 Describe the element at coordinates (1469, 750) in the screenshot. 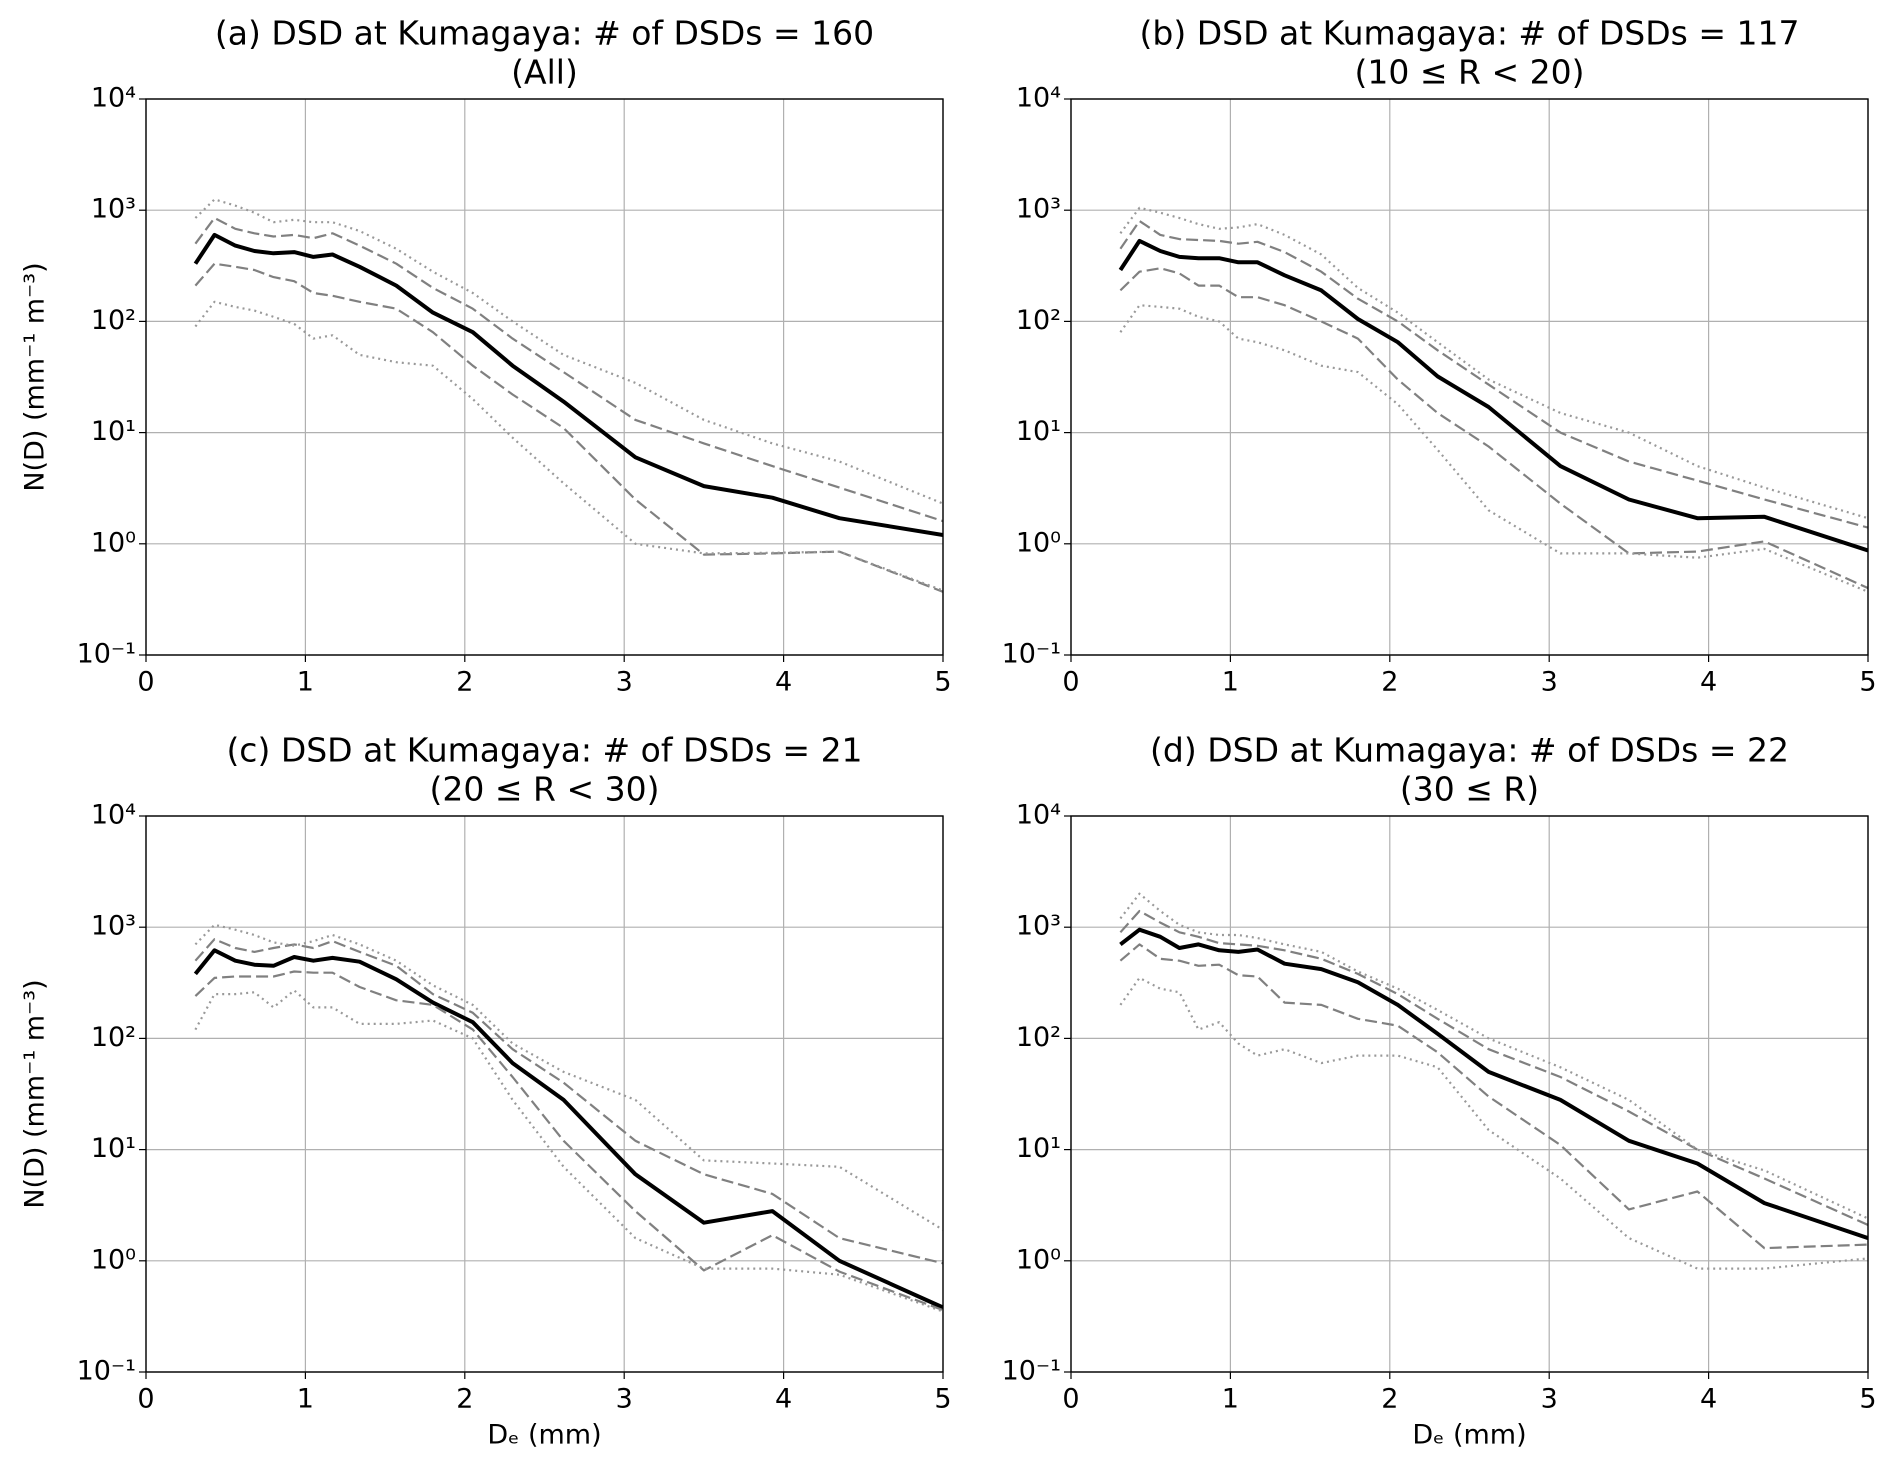

I see `subplot-title: (d) DSD at Kumagaya: # of DSDs = 22` at that location.